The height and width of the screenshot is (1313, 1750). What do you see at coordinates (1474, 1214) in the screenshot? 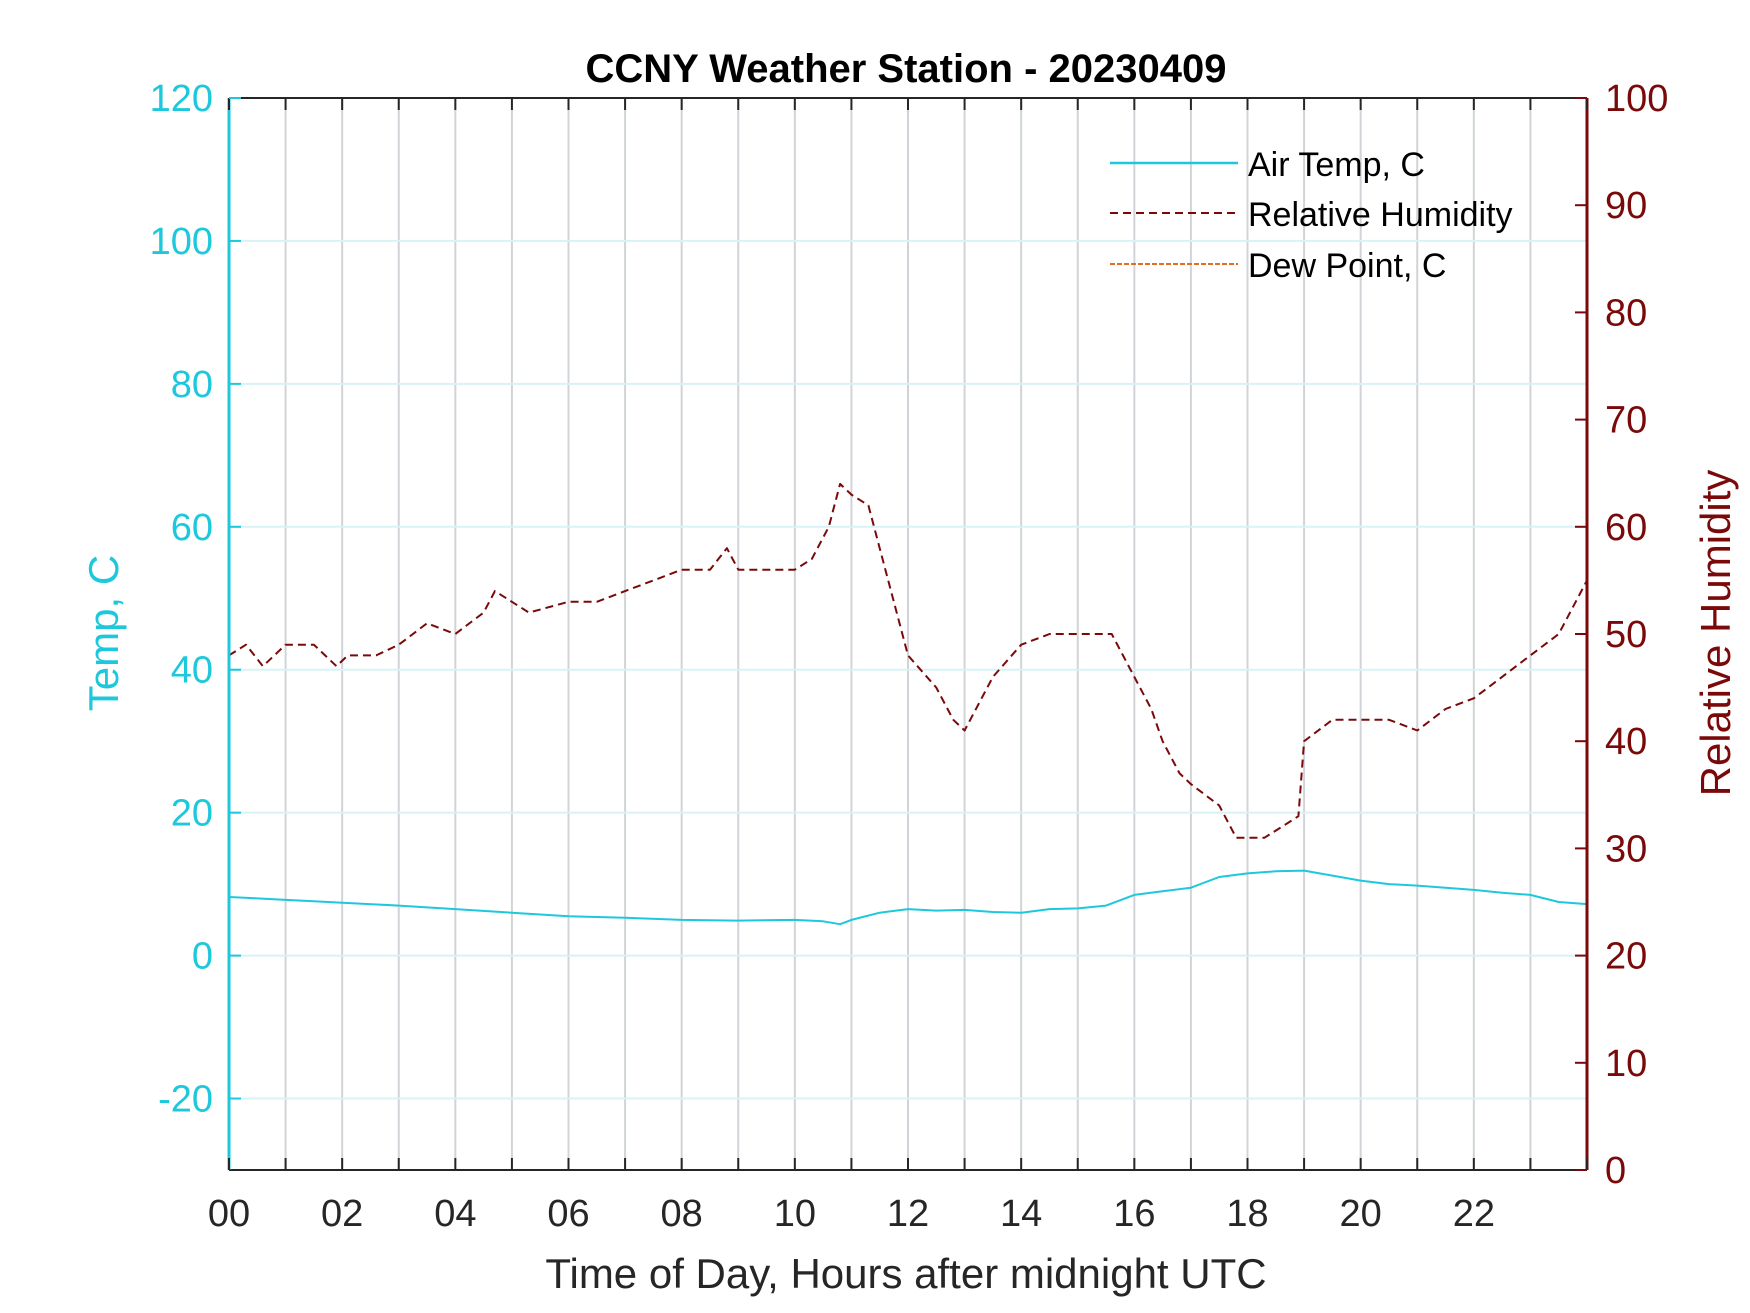
I see `x-tick-label: 22` at bounding box center [1474, 1214].